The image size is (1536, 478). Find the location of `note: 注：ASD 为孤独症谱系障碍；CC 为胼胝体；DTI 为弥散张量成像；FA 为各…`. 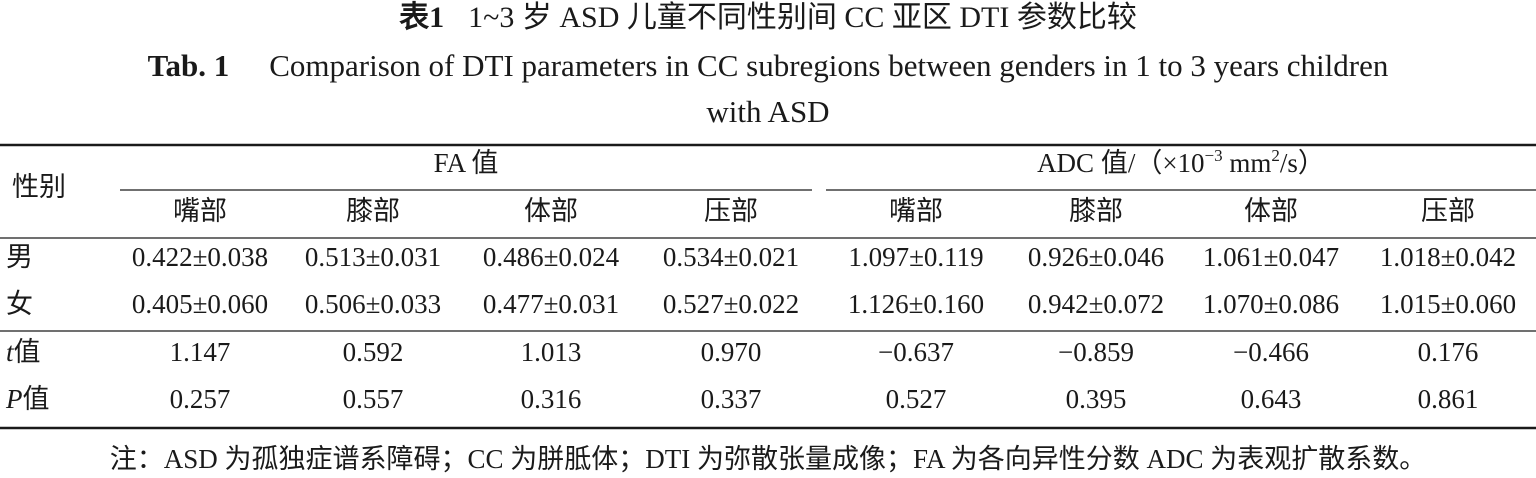

note: 注：ASD 为孤独症谱系障碍；CC 为胼胝体；DTI 为弥散张量成像；FA 为各… is located at coordinates (768, 459).